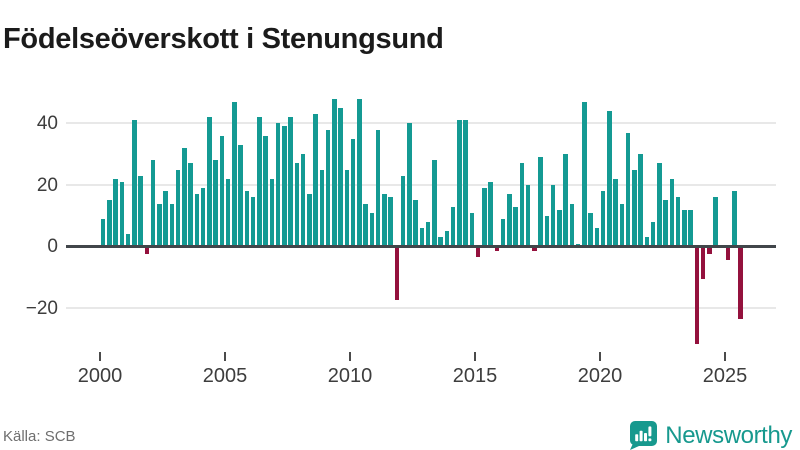  Describe the element at coordinates (109, 223) in the screenshot. I see `bar-2000-q2` at that location.